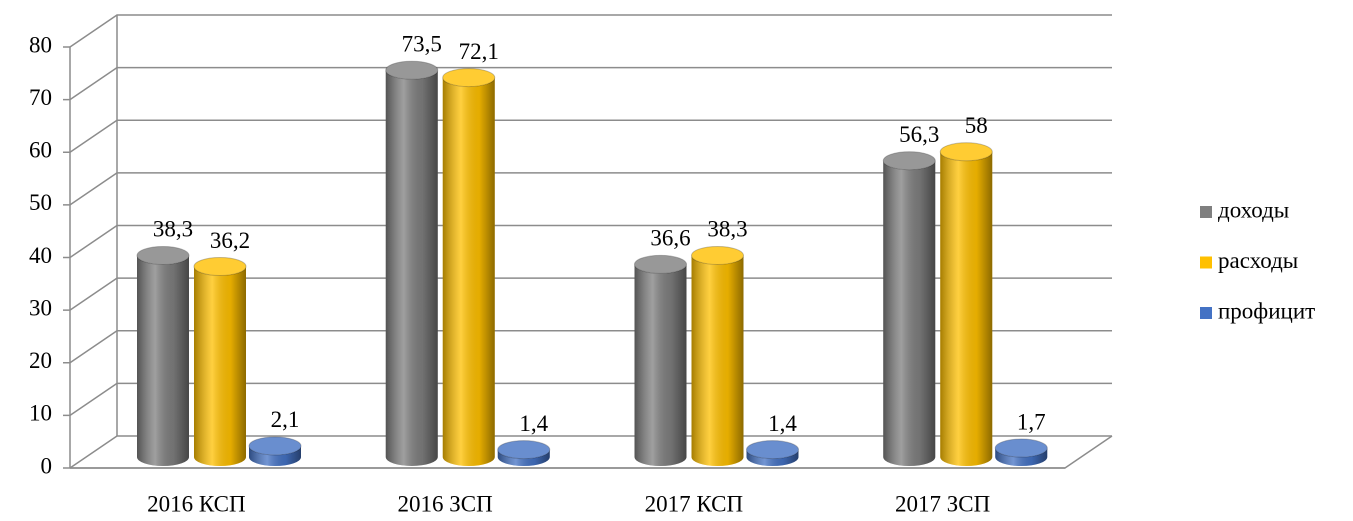 This screenshot has width=1353, height=521. Describe the element at coordinates (445, 503) in the screenshot. I see `x-tick-label: 2016 ЗСП` at that location.